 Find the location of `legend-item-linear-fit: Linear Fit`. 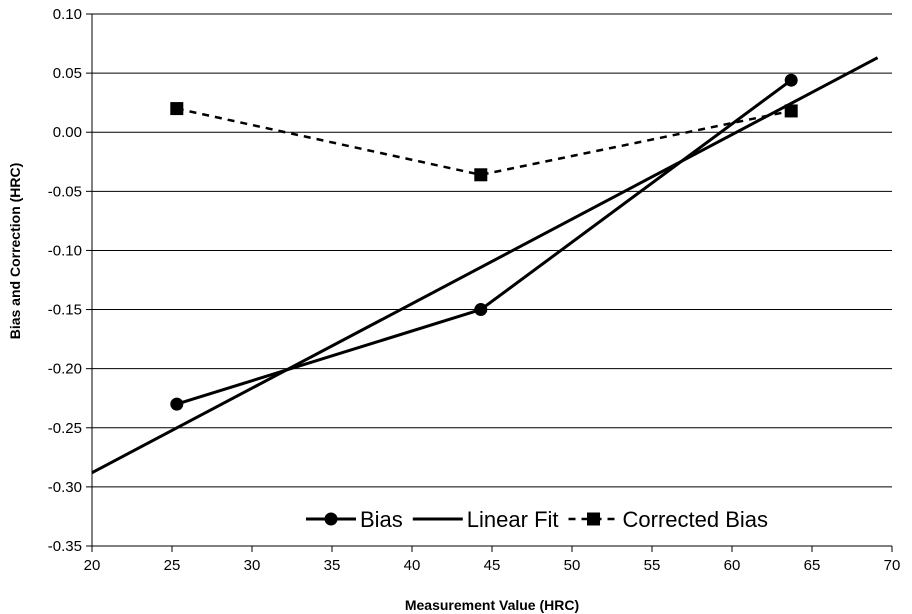

legend-item-linear-fit: Linear Fit is located at coordinates (485, 519).